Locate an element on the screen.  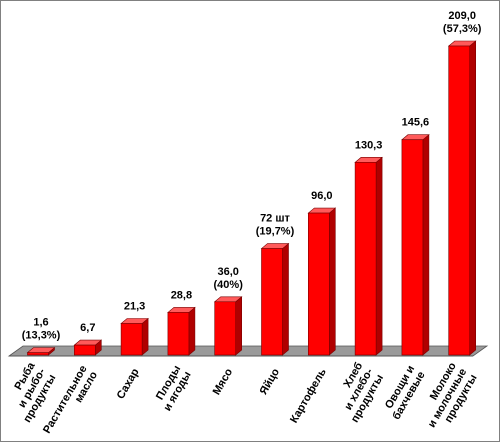
data-label: 1,6 (13,3%) is located at coordinates (41, 329).